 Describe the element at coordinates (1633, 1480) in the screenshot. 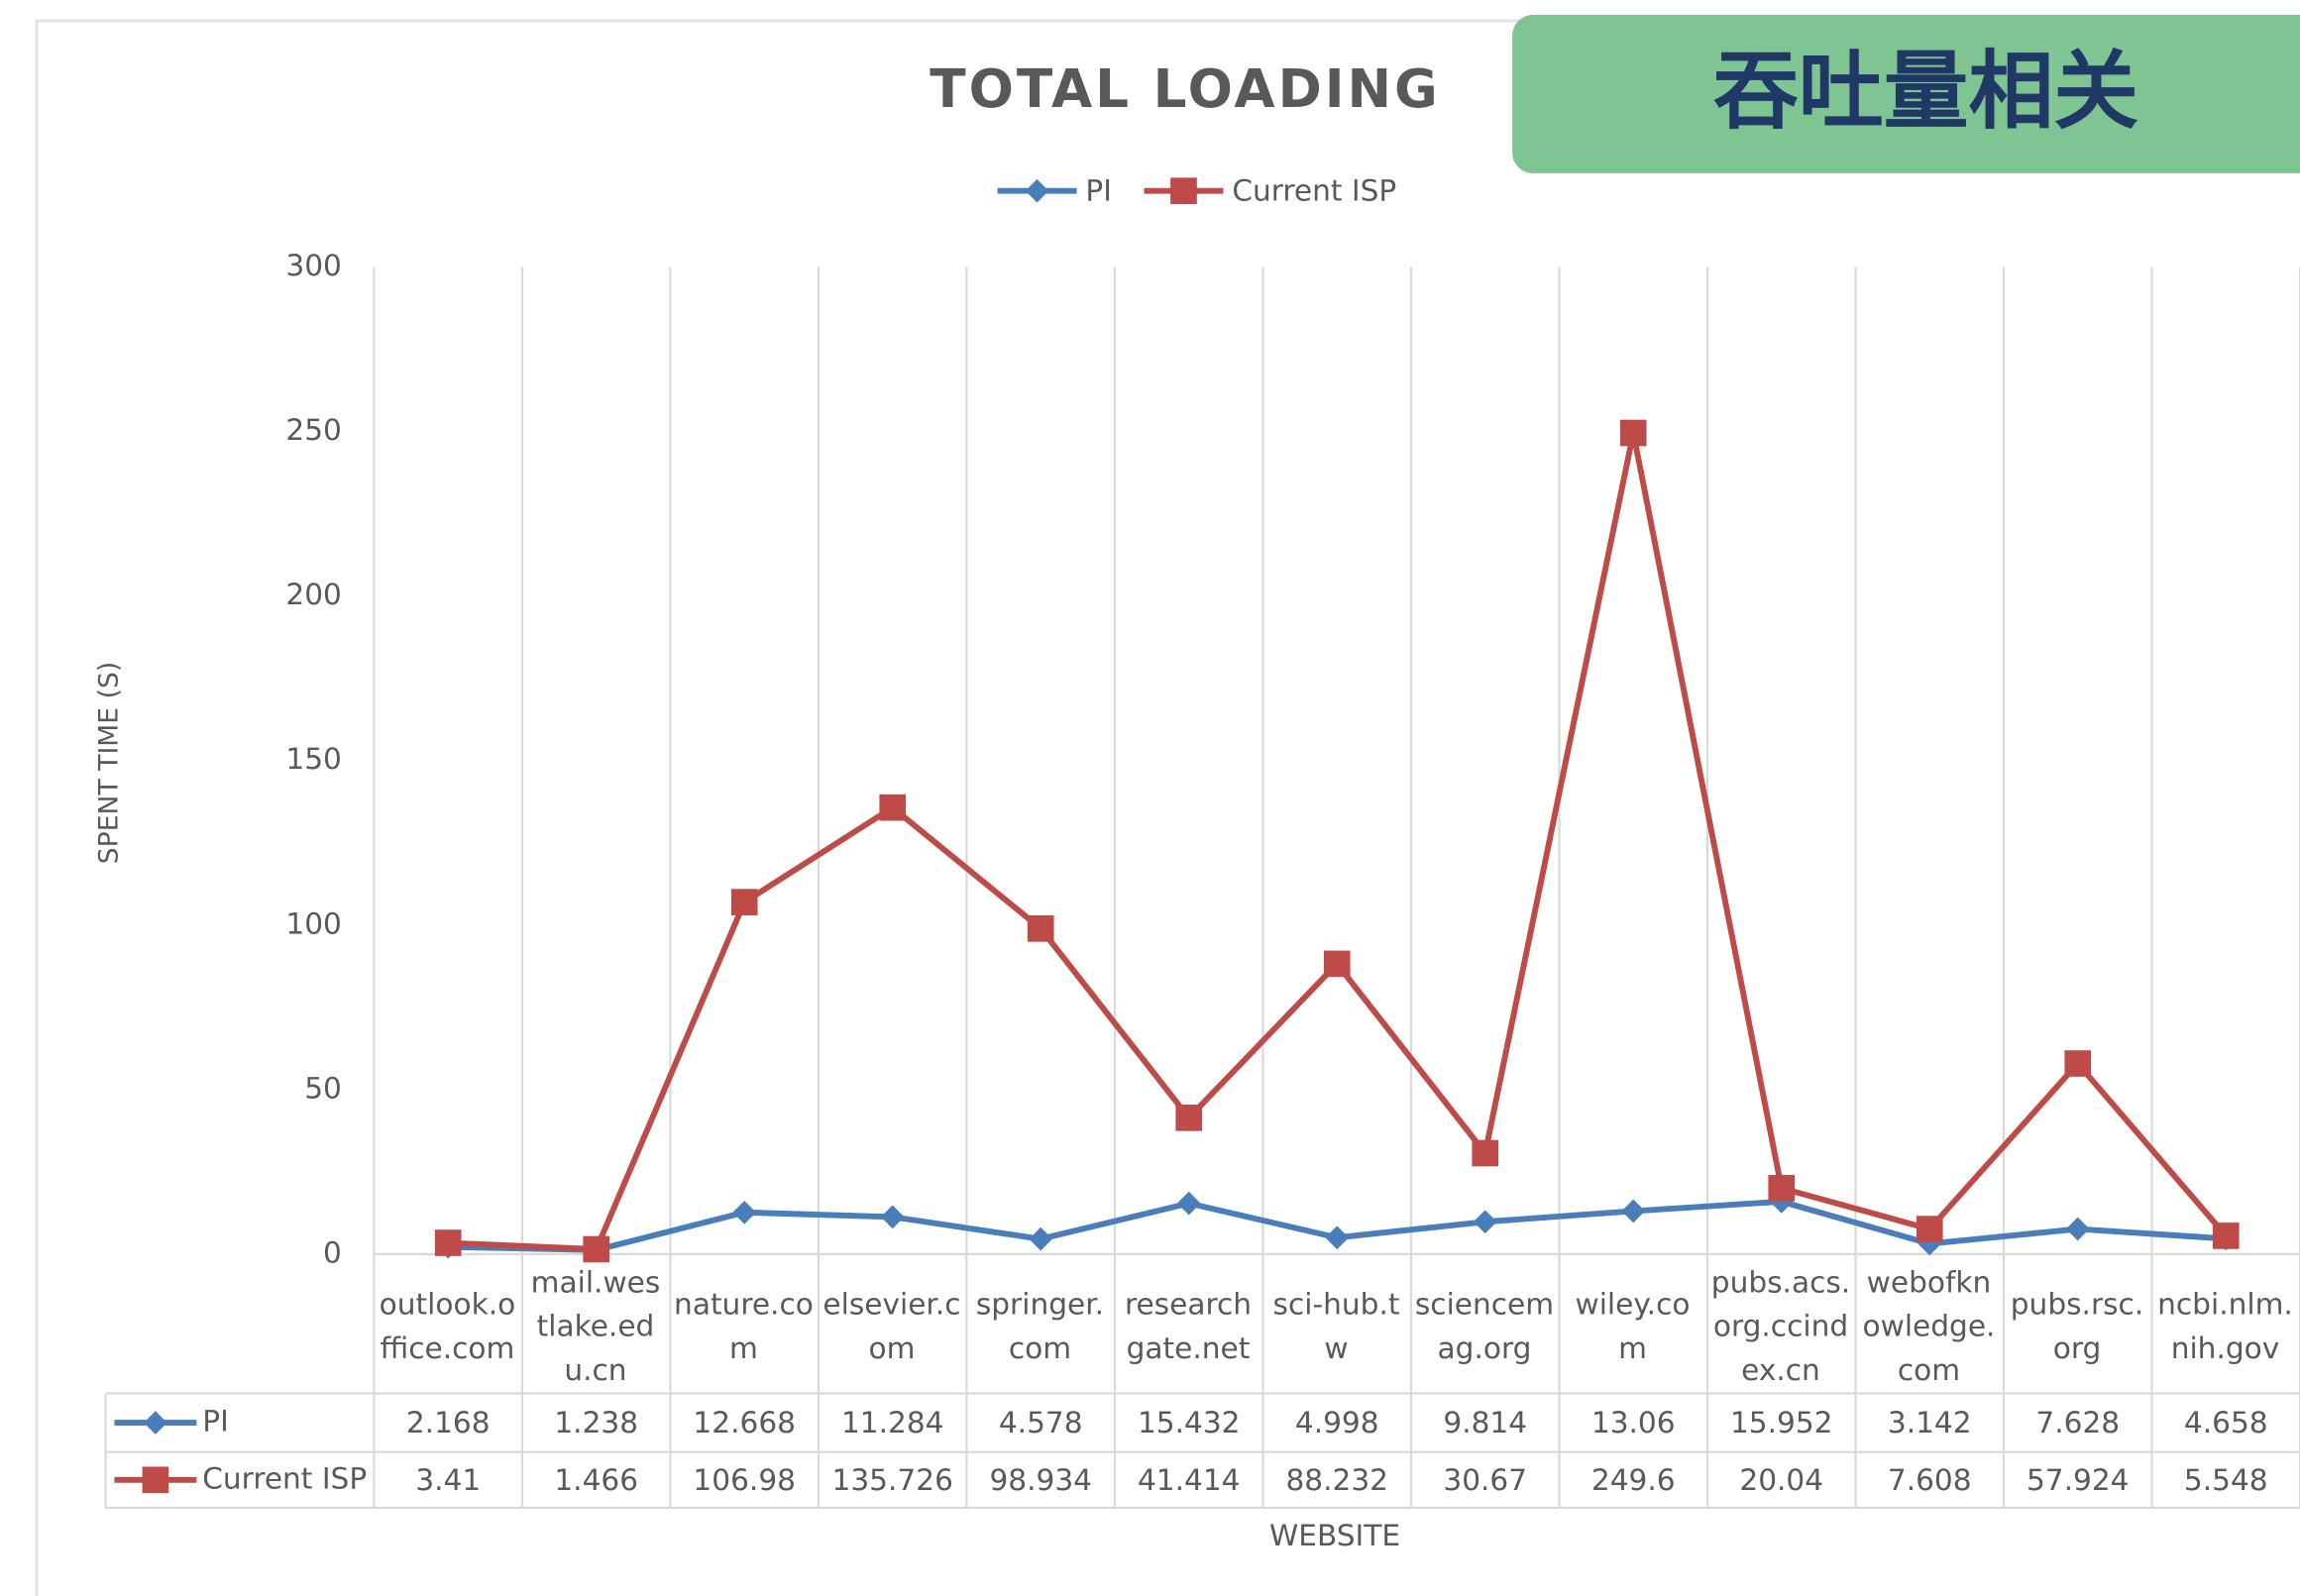

I see `table-cell: 249.6` at that location.